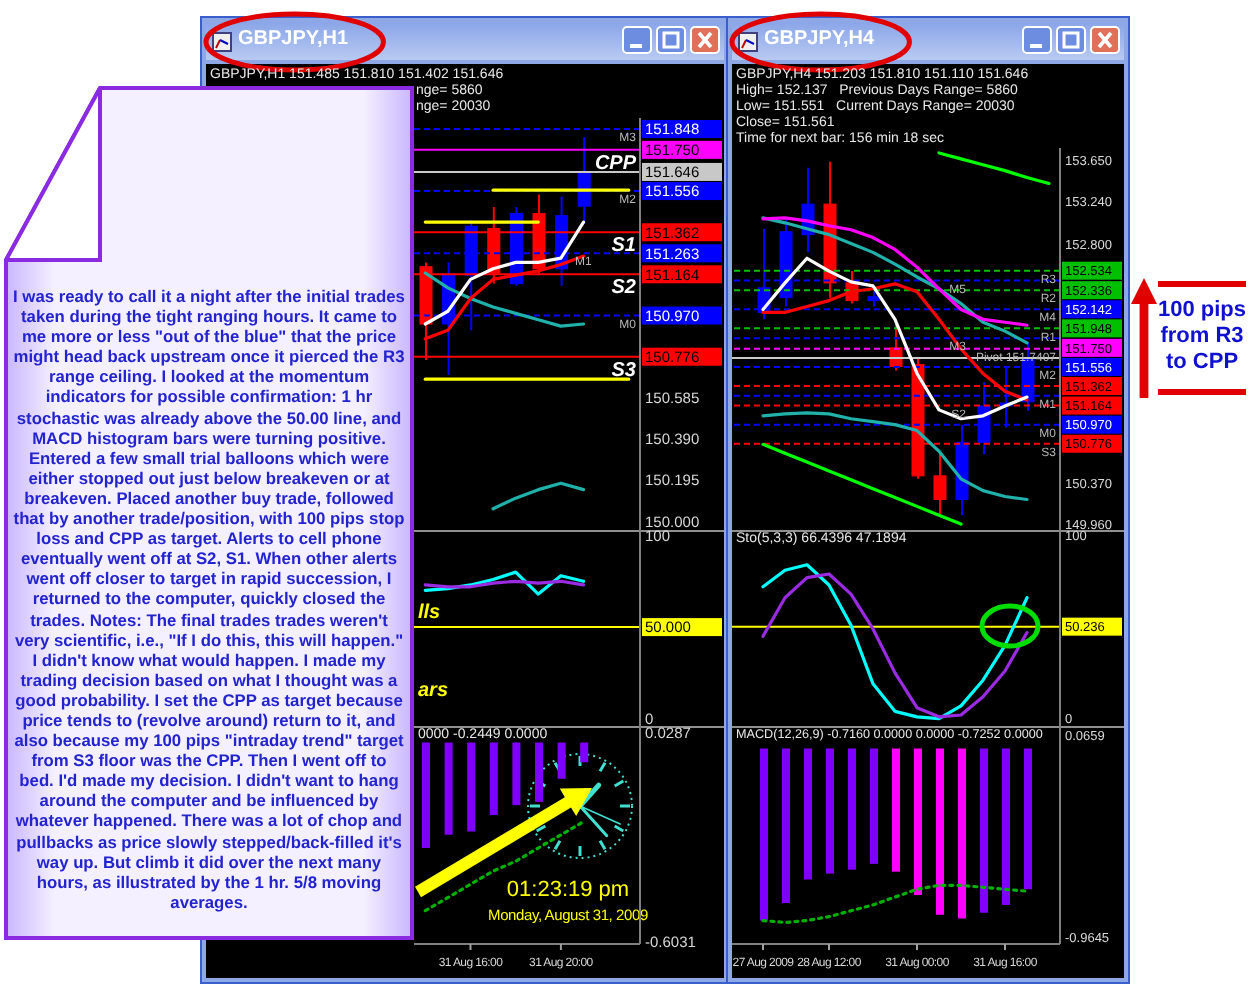 The image size is (1250, 994). I want to click on ref-line-label: CPP, so click(615, 163).